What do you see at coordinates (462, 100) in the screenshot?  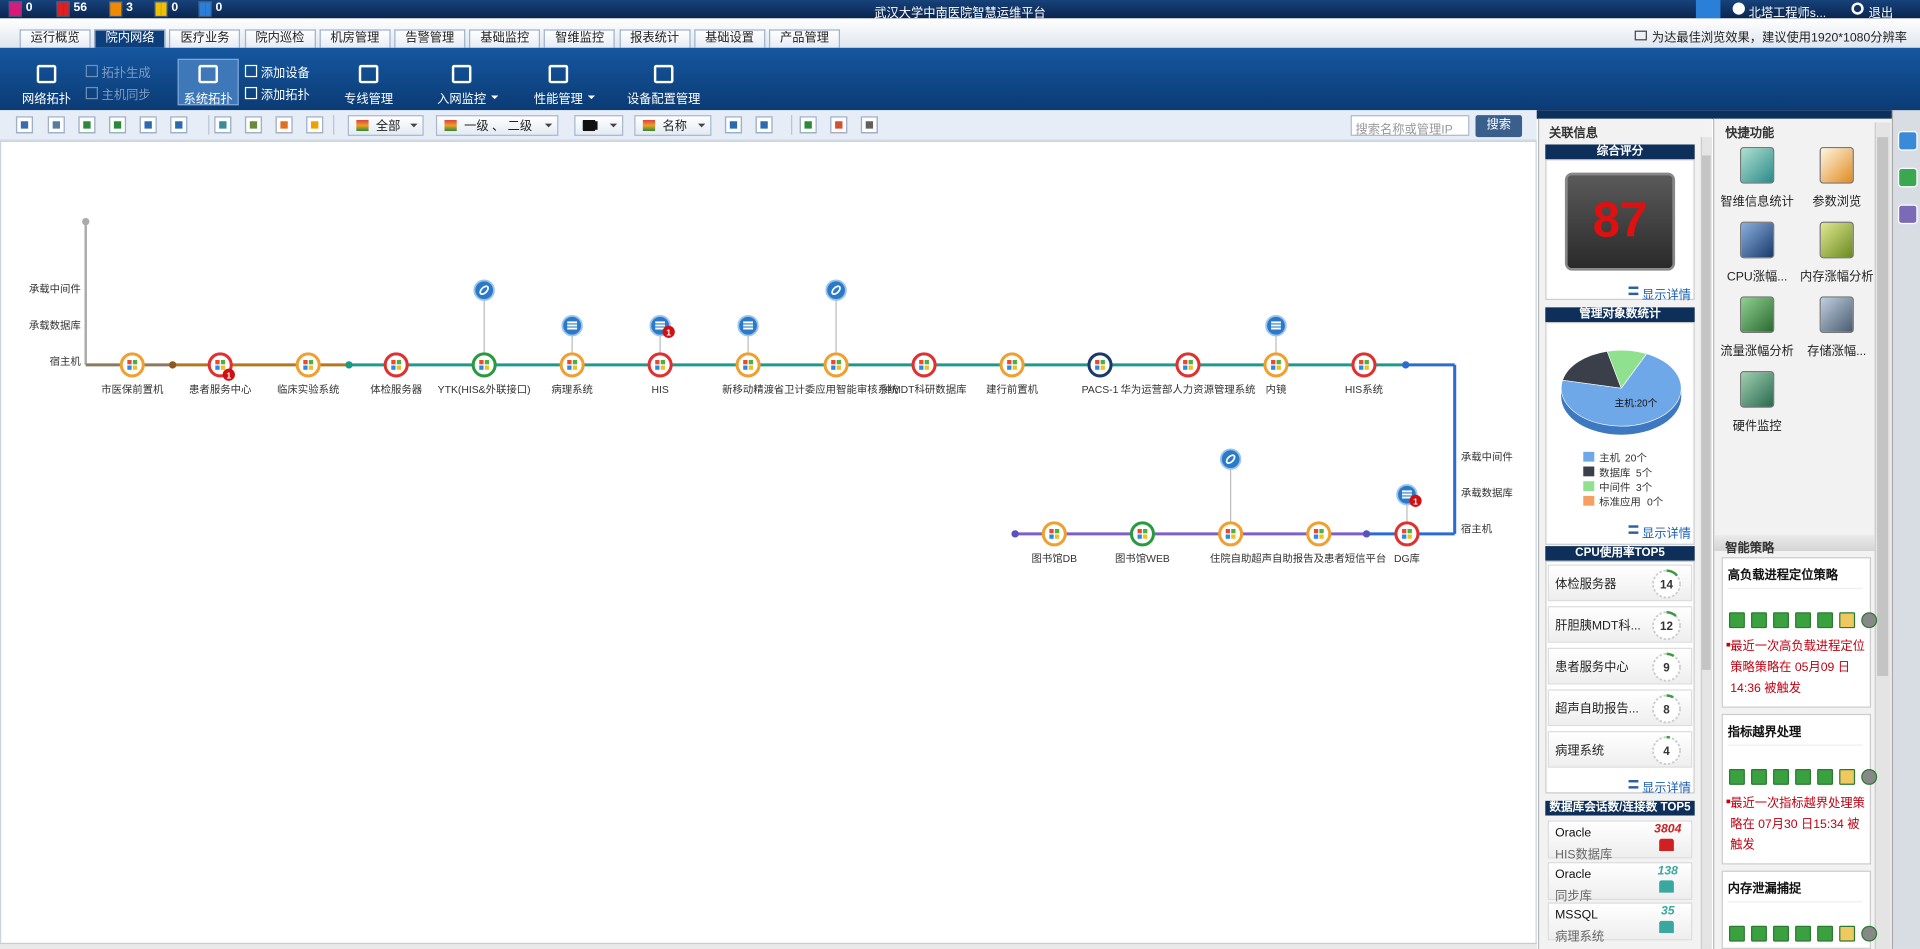 I see `tool-button: 入网监控` at bounding box center [462, 100].